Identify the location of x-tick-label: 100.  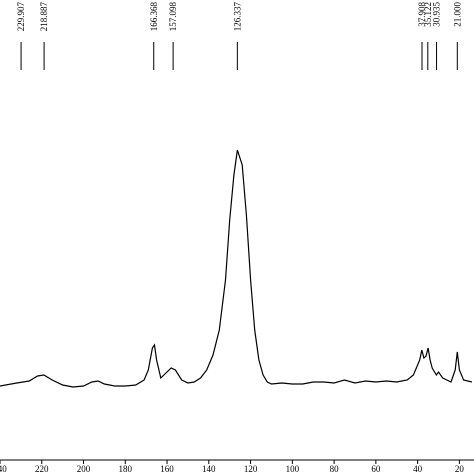
(293, 469).